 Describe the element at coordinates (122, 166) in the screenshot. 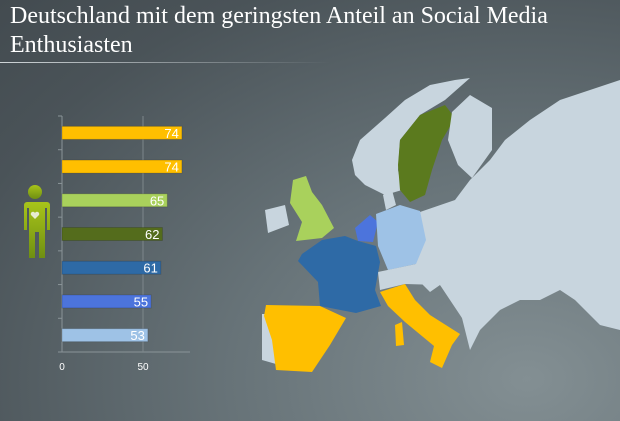

I see `bar-italien` at that location.